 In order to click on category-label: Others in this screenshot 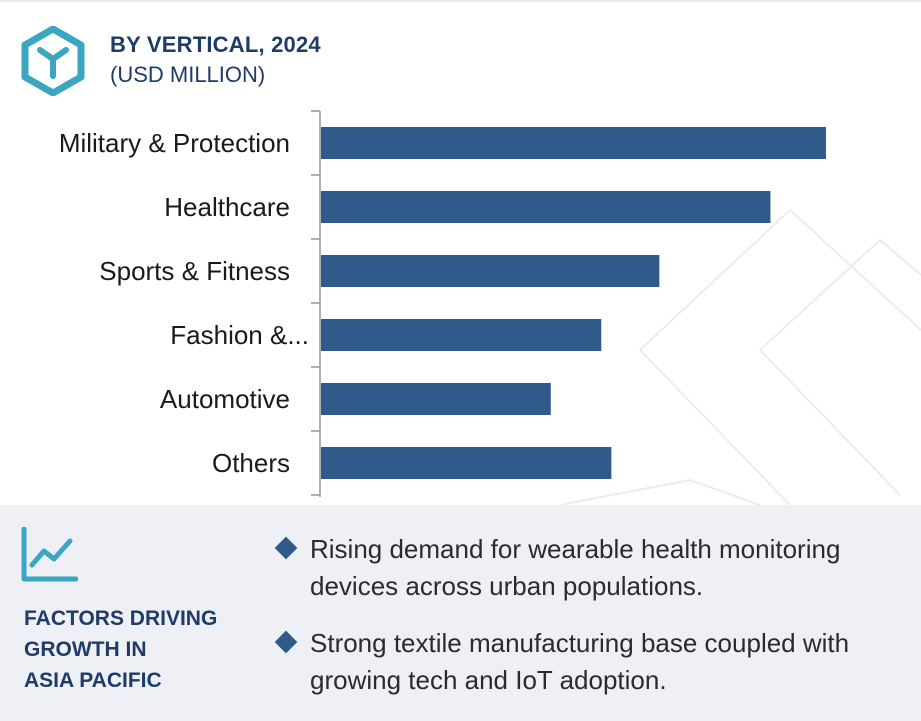, I will do `click(251, 463)`.